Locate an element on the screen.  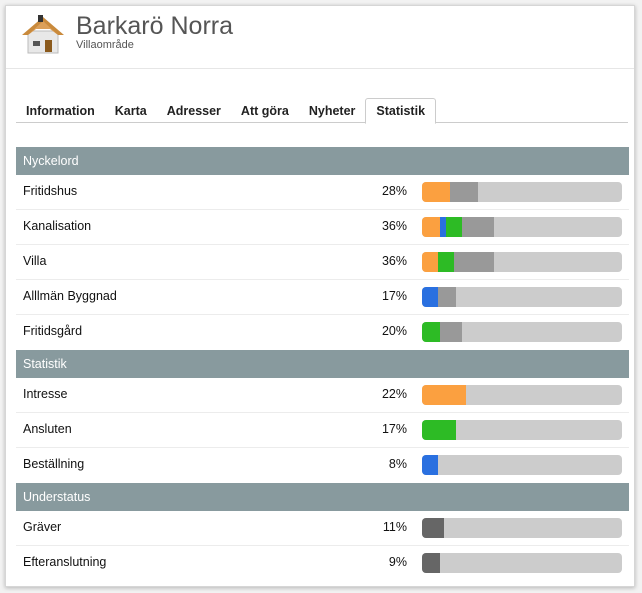
stat-label: Kanalisation is located at coordinates (57, 226).